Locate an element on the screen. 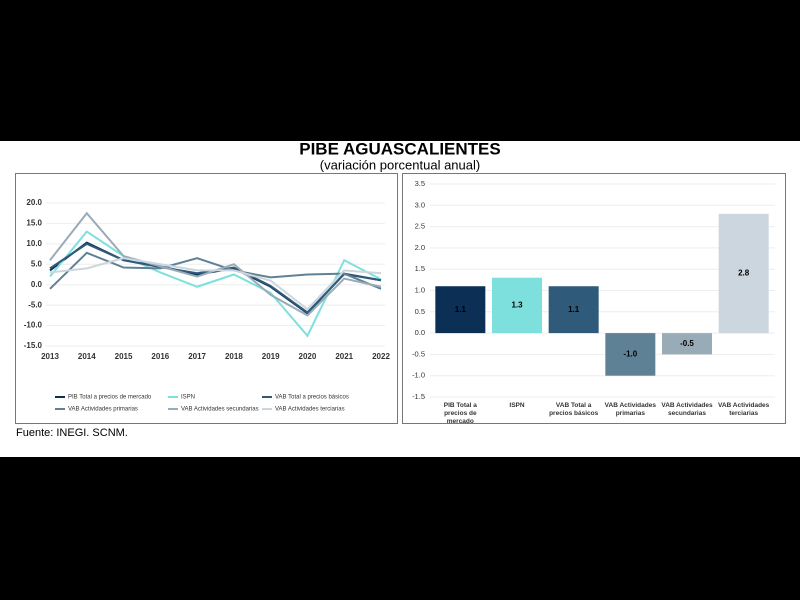  x-tick-label: PIB Total a precios de mercado is located at coordinates (460, 414).